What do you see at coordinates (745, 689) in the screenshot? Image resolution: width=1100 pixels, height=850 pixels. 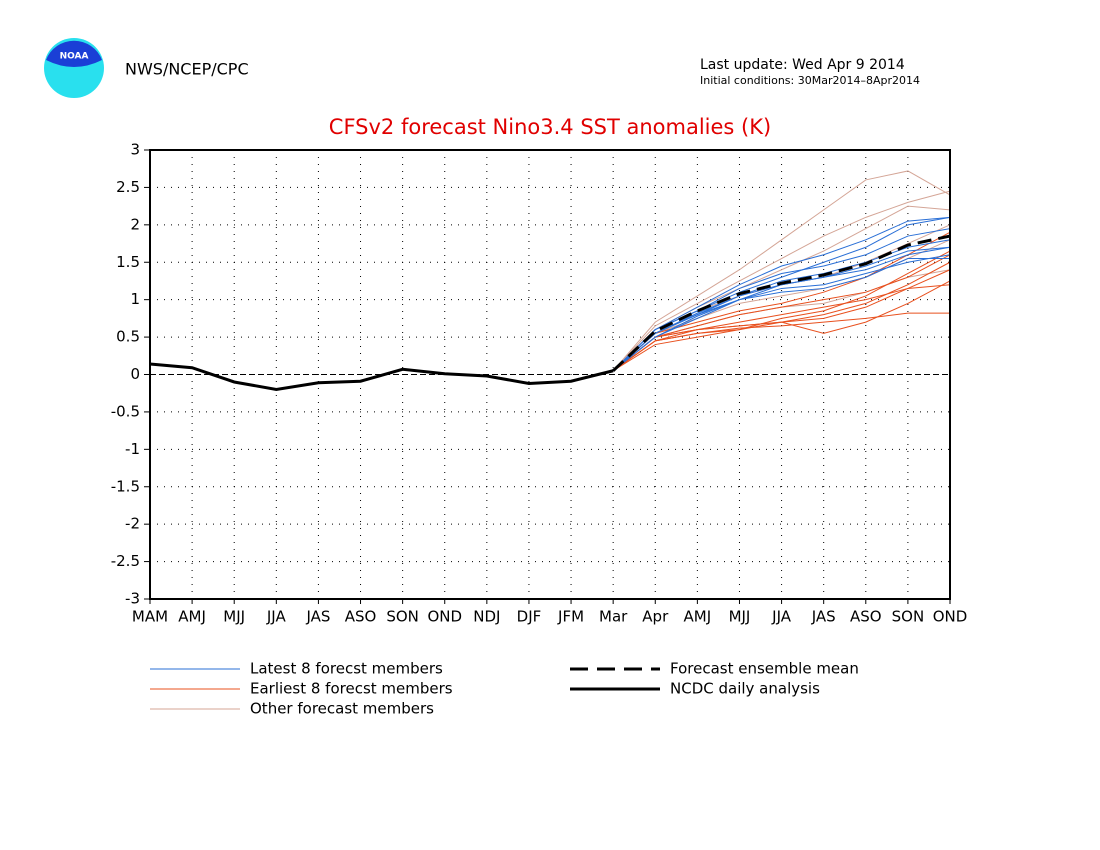 I see `legend-label: NCDC daily analysis` at bounding box center [745, 689].